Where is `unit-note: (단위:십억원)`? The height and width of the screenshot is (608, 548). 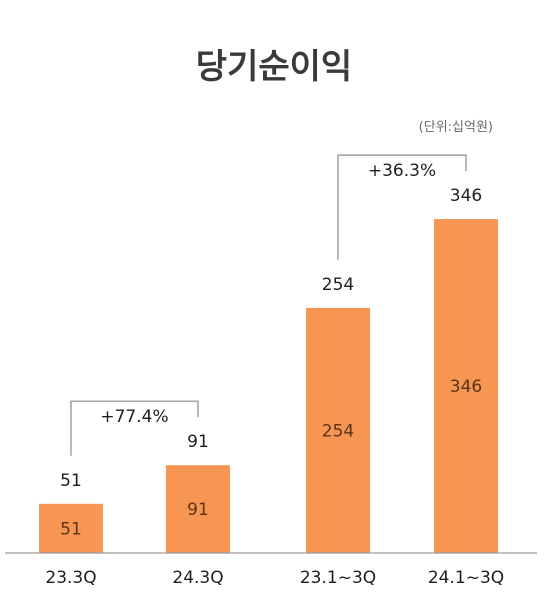 unit-note: (단위:십억원) is located at coordinates (456, 127).